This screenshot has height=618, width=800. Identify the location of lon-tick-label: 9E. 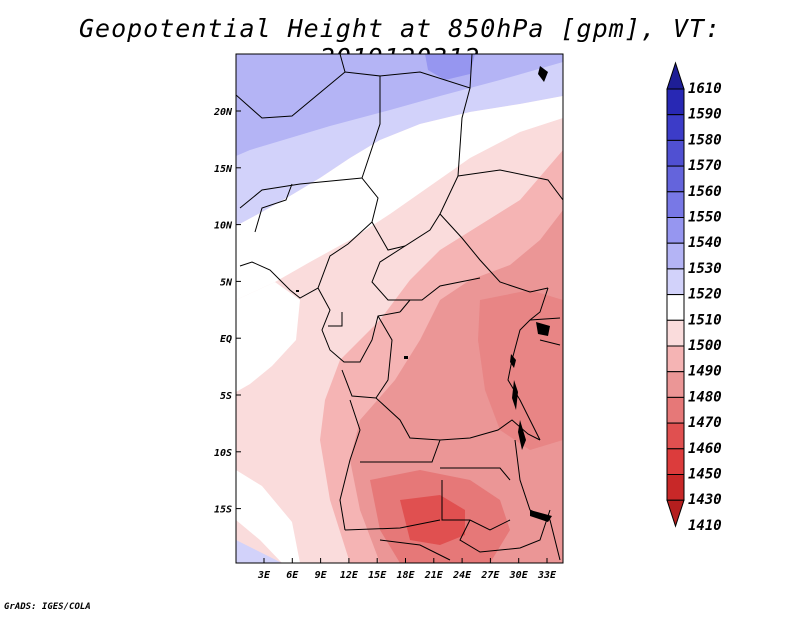
(321, 575).